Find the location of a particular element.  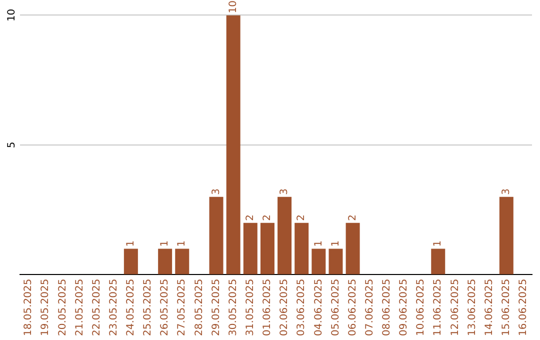

x-tick-label: 06.06.2025 is located at coordinates (352, 307).